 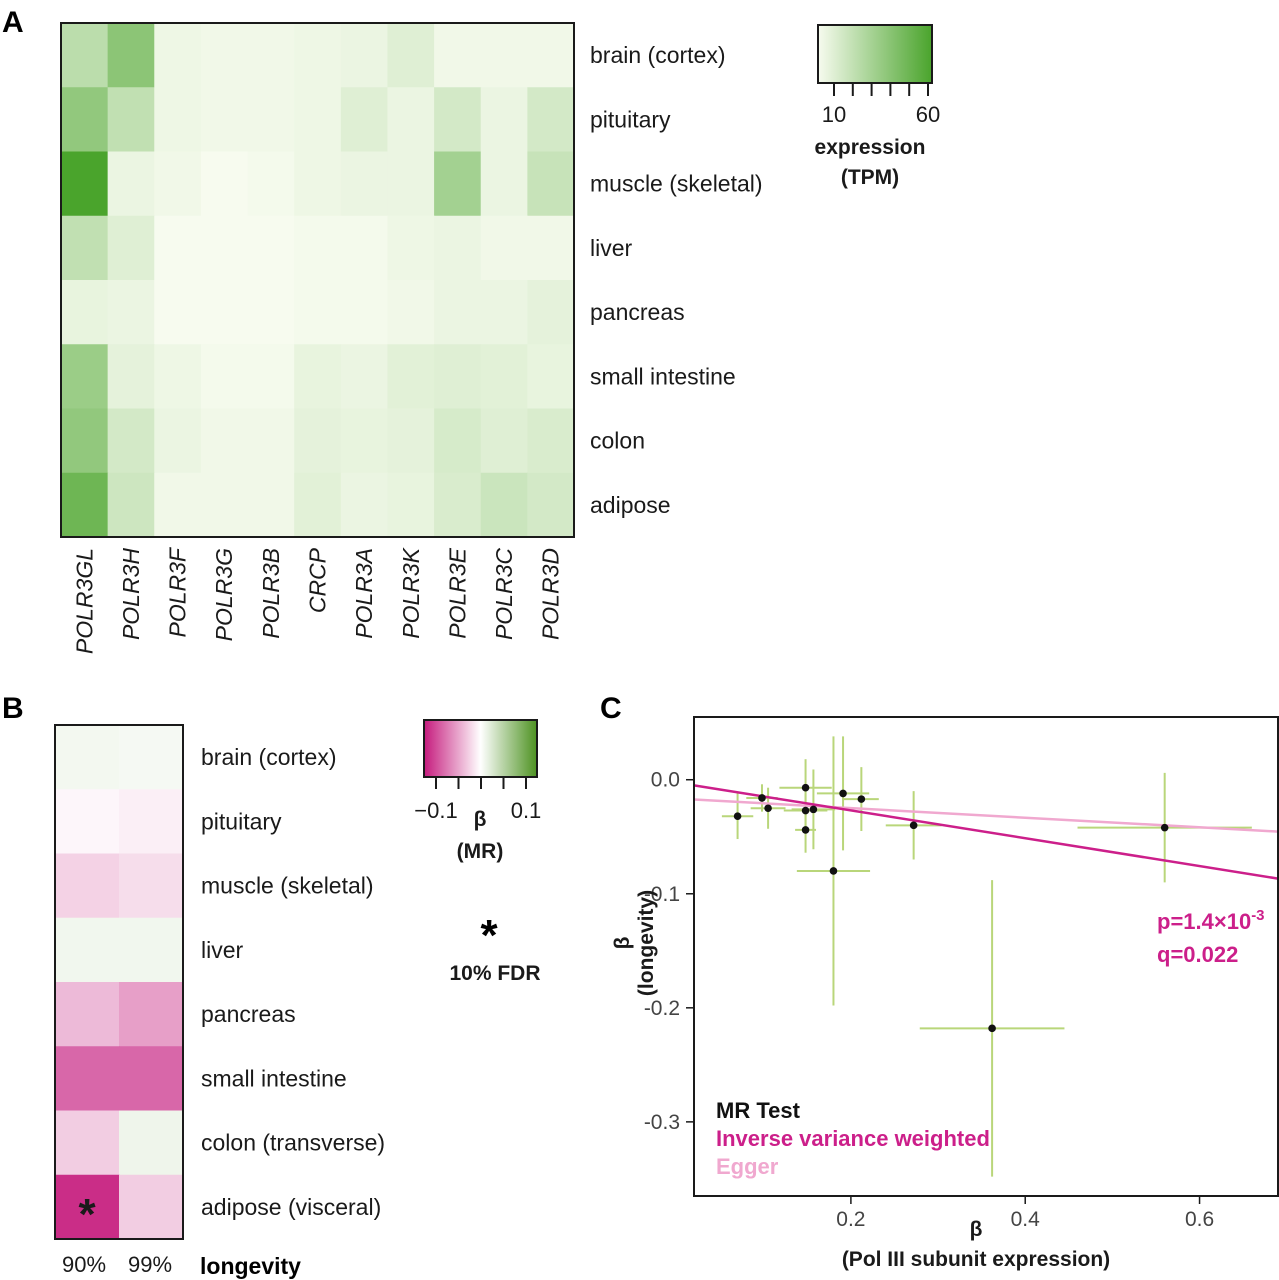 I want to click on mr-tick-low: −0.1, so click(x=435, y=810).